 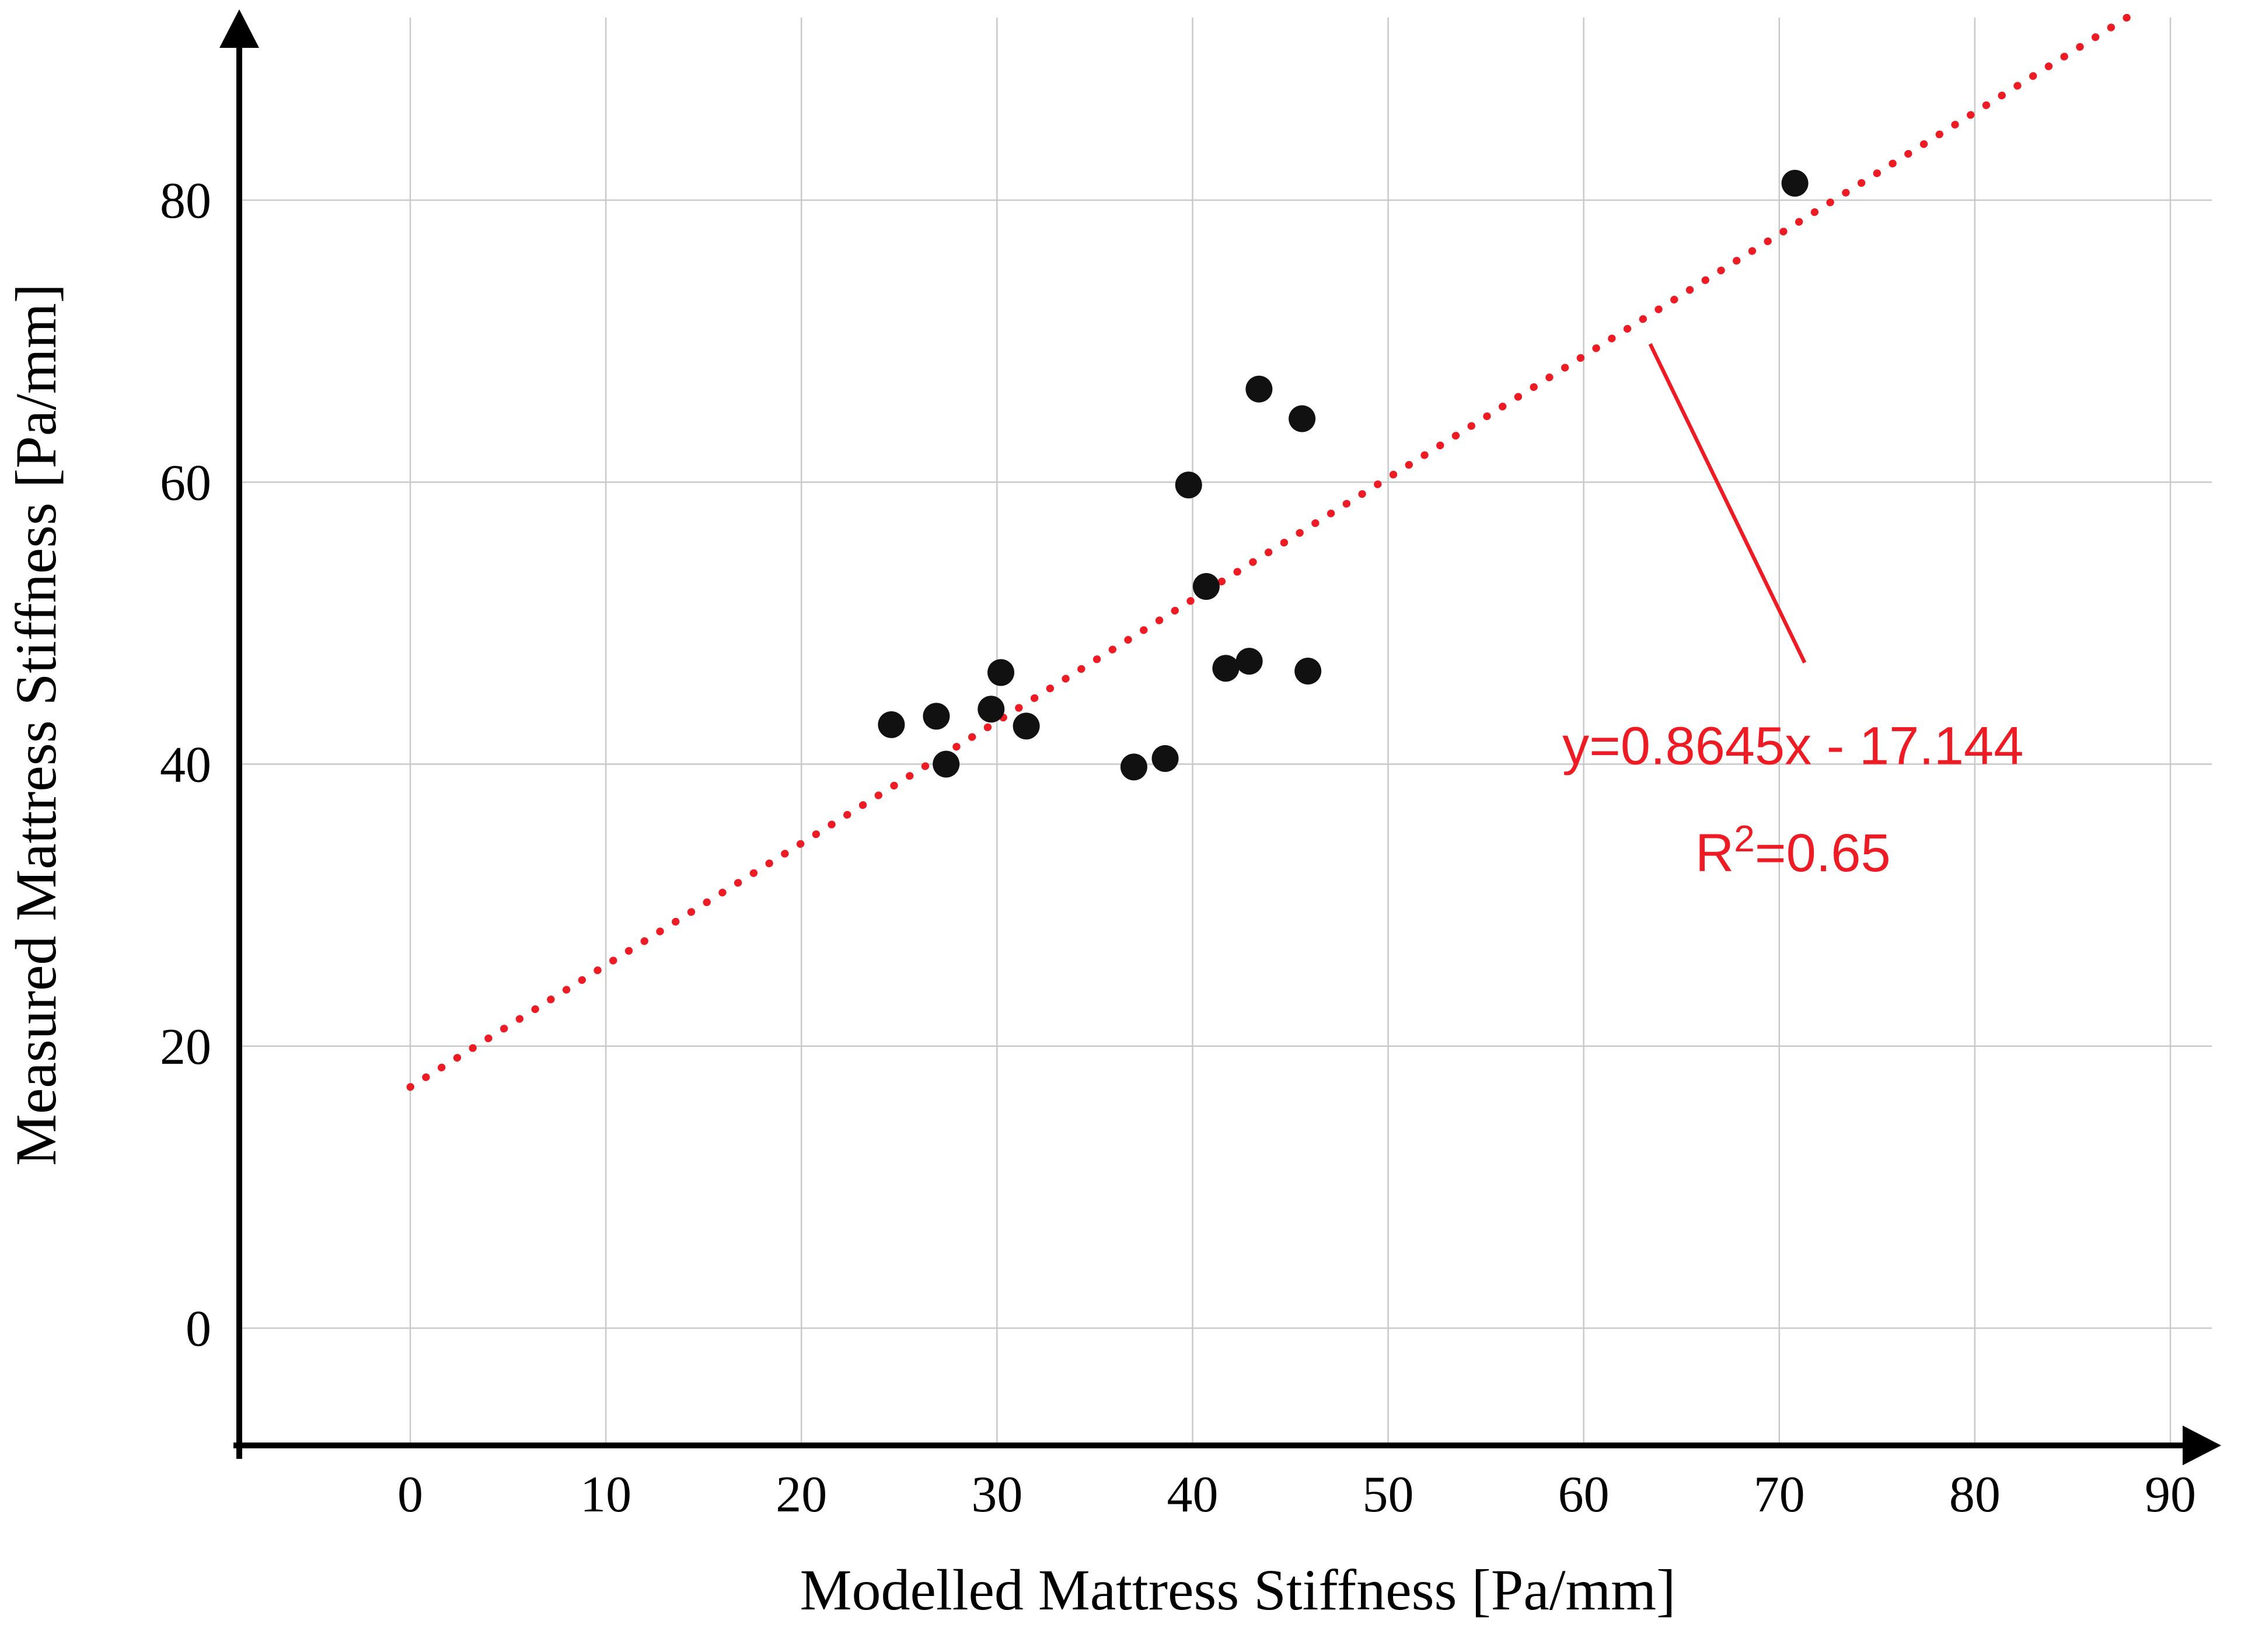 I want to click on x-axis-title: Modelled Mattress Stiffness [Pa/mm], so click(x=1238, y=1590).